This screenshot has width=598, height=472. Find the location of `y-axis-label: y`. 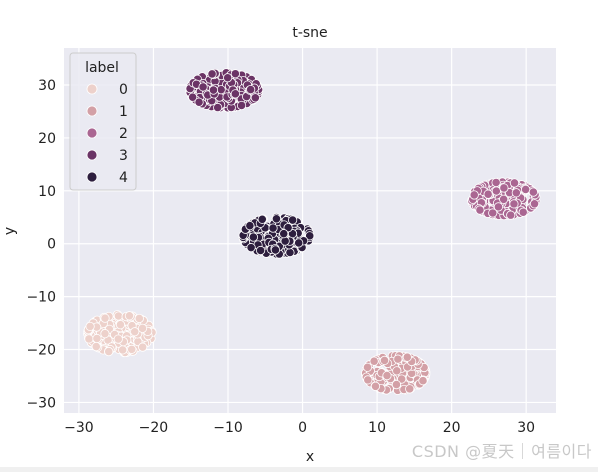

y-axis-label: y is located at coordinates (10, 231).